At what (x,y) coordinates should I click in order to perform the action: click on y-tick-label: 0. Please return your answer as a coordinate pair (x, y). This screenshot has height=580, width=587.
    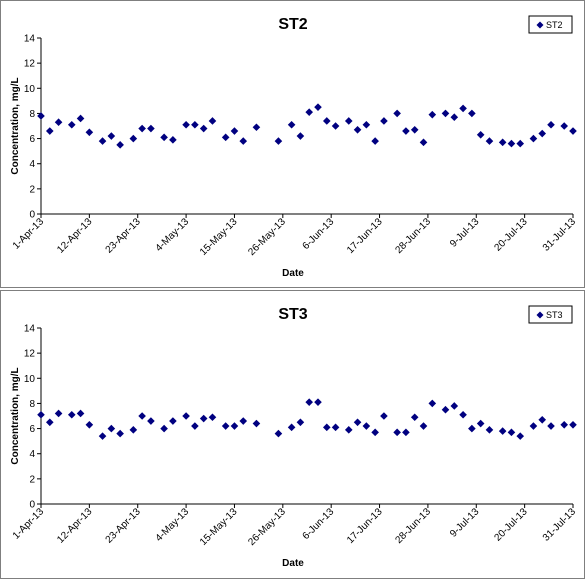
    Looking at the image, I should click on (32, 215).